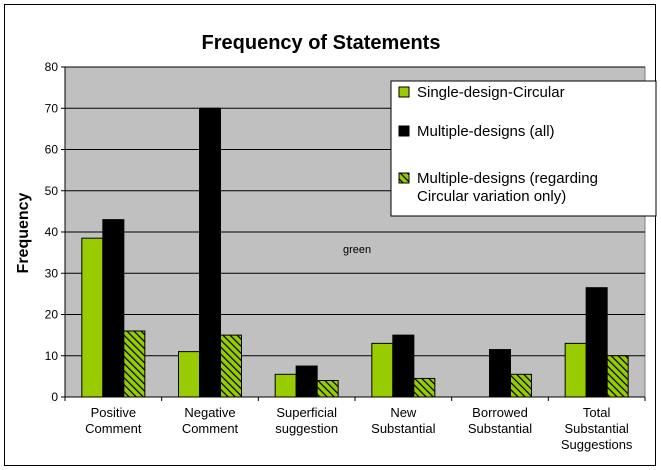  What do you see at coordinates (491, 196) in the screenshot?
I see `legend-label-line: Circular variation only)` at bounding box center [491, 196].